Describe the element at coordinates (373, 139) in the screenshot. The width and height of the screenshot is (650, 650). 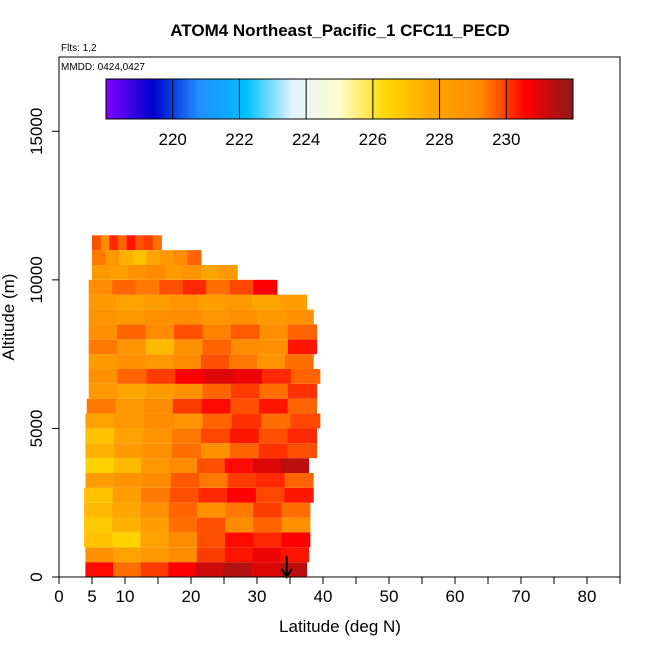
I see `colorbar-tick-label: 226` at that location.